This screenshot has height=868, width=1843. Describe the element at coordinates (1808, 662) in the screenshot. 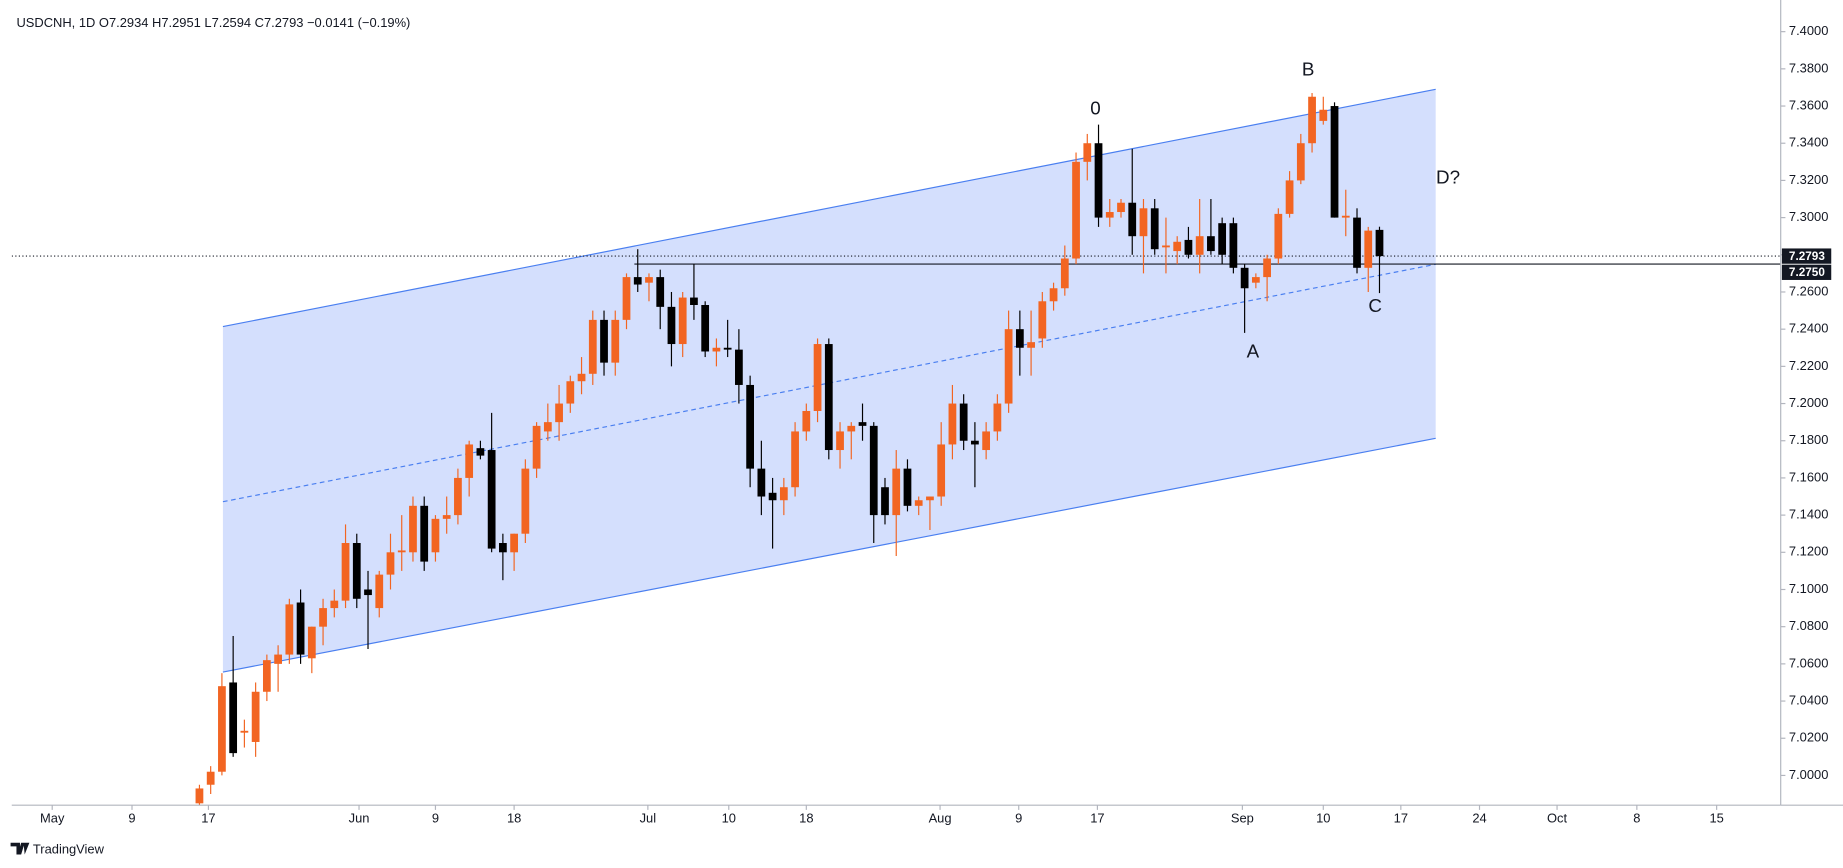

I see `y-tick-label: 7.0600` at that location.